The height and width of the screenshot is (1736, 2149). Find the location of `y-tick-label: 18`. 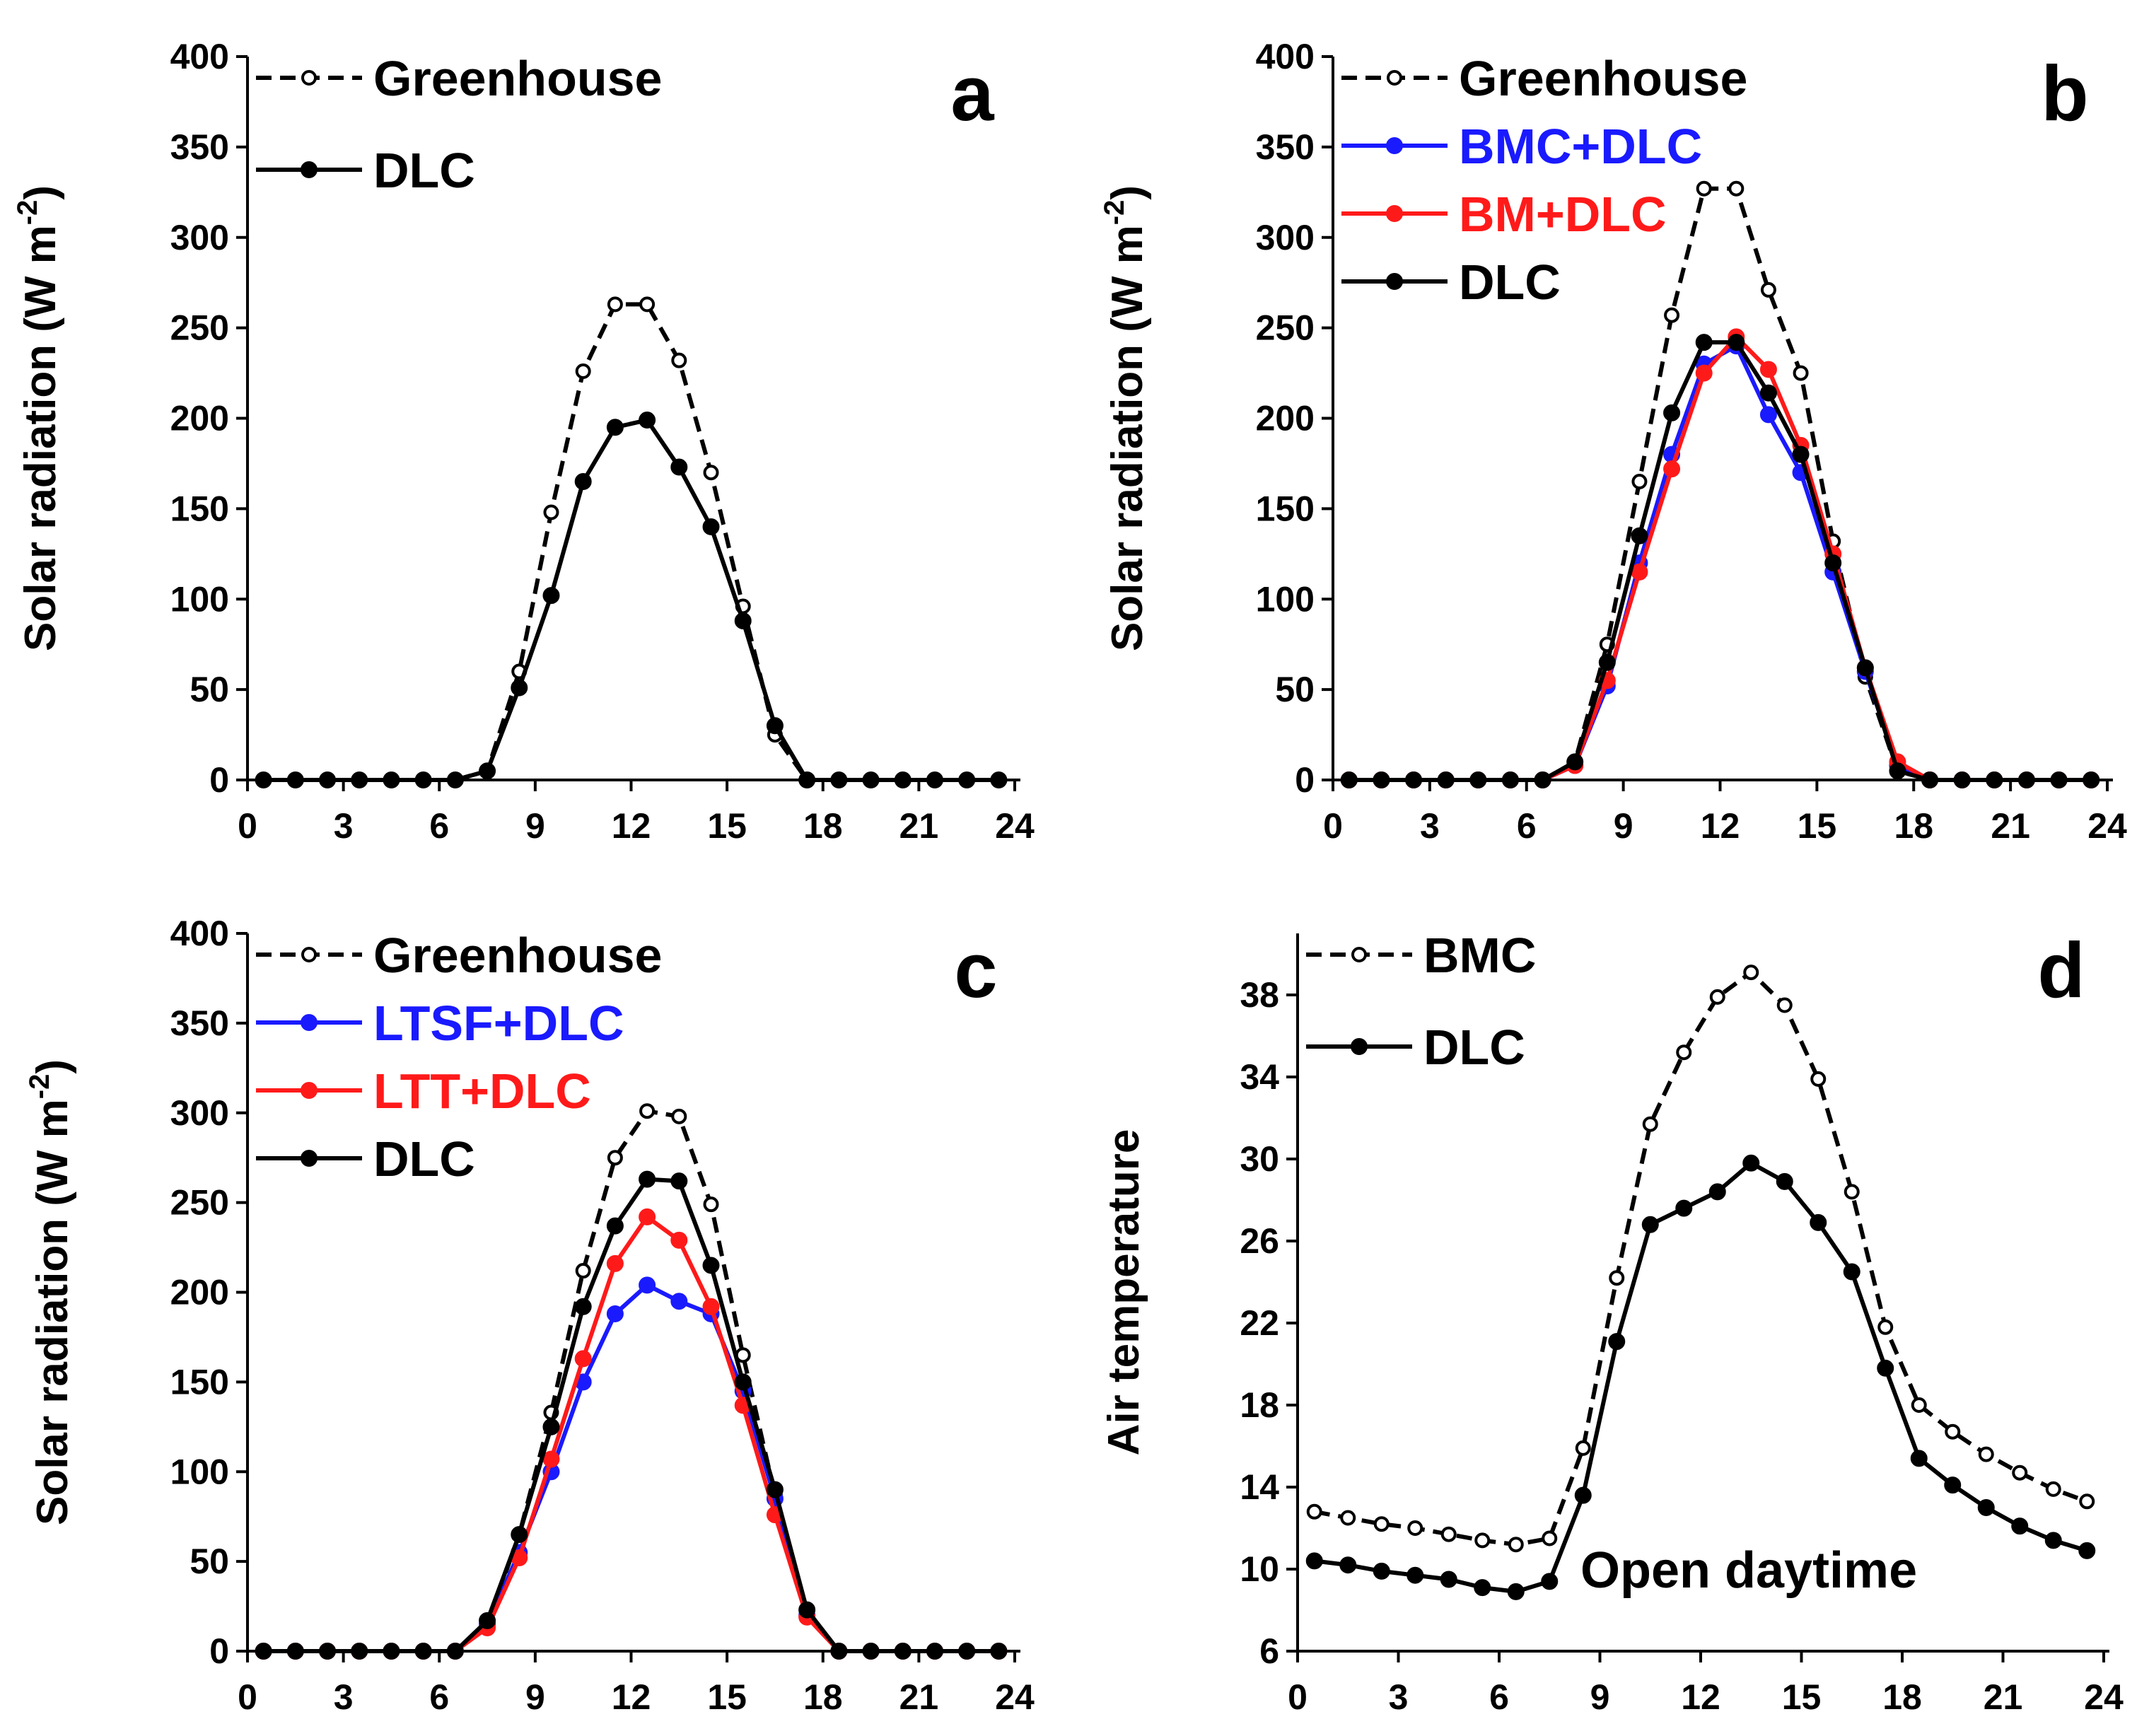

y-tick-label: 18 is located at coordinates (1259, 1405).